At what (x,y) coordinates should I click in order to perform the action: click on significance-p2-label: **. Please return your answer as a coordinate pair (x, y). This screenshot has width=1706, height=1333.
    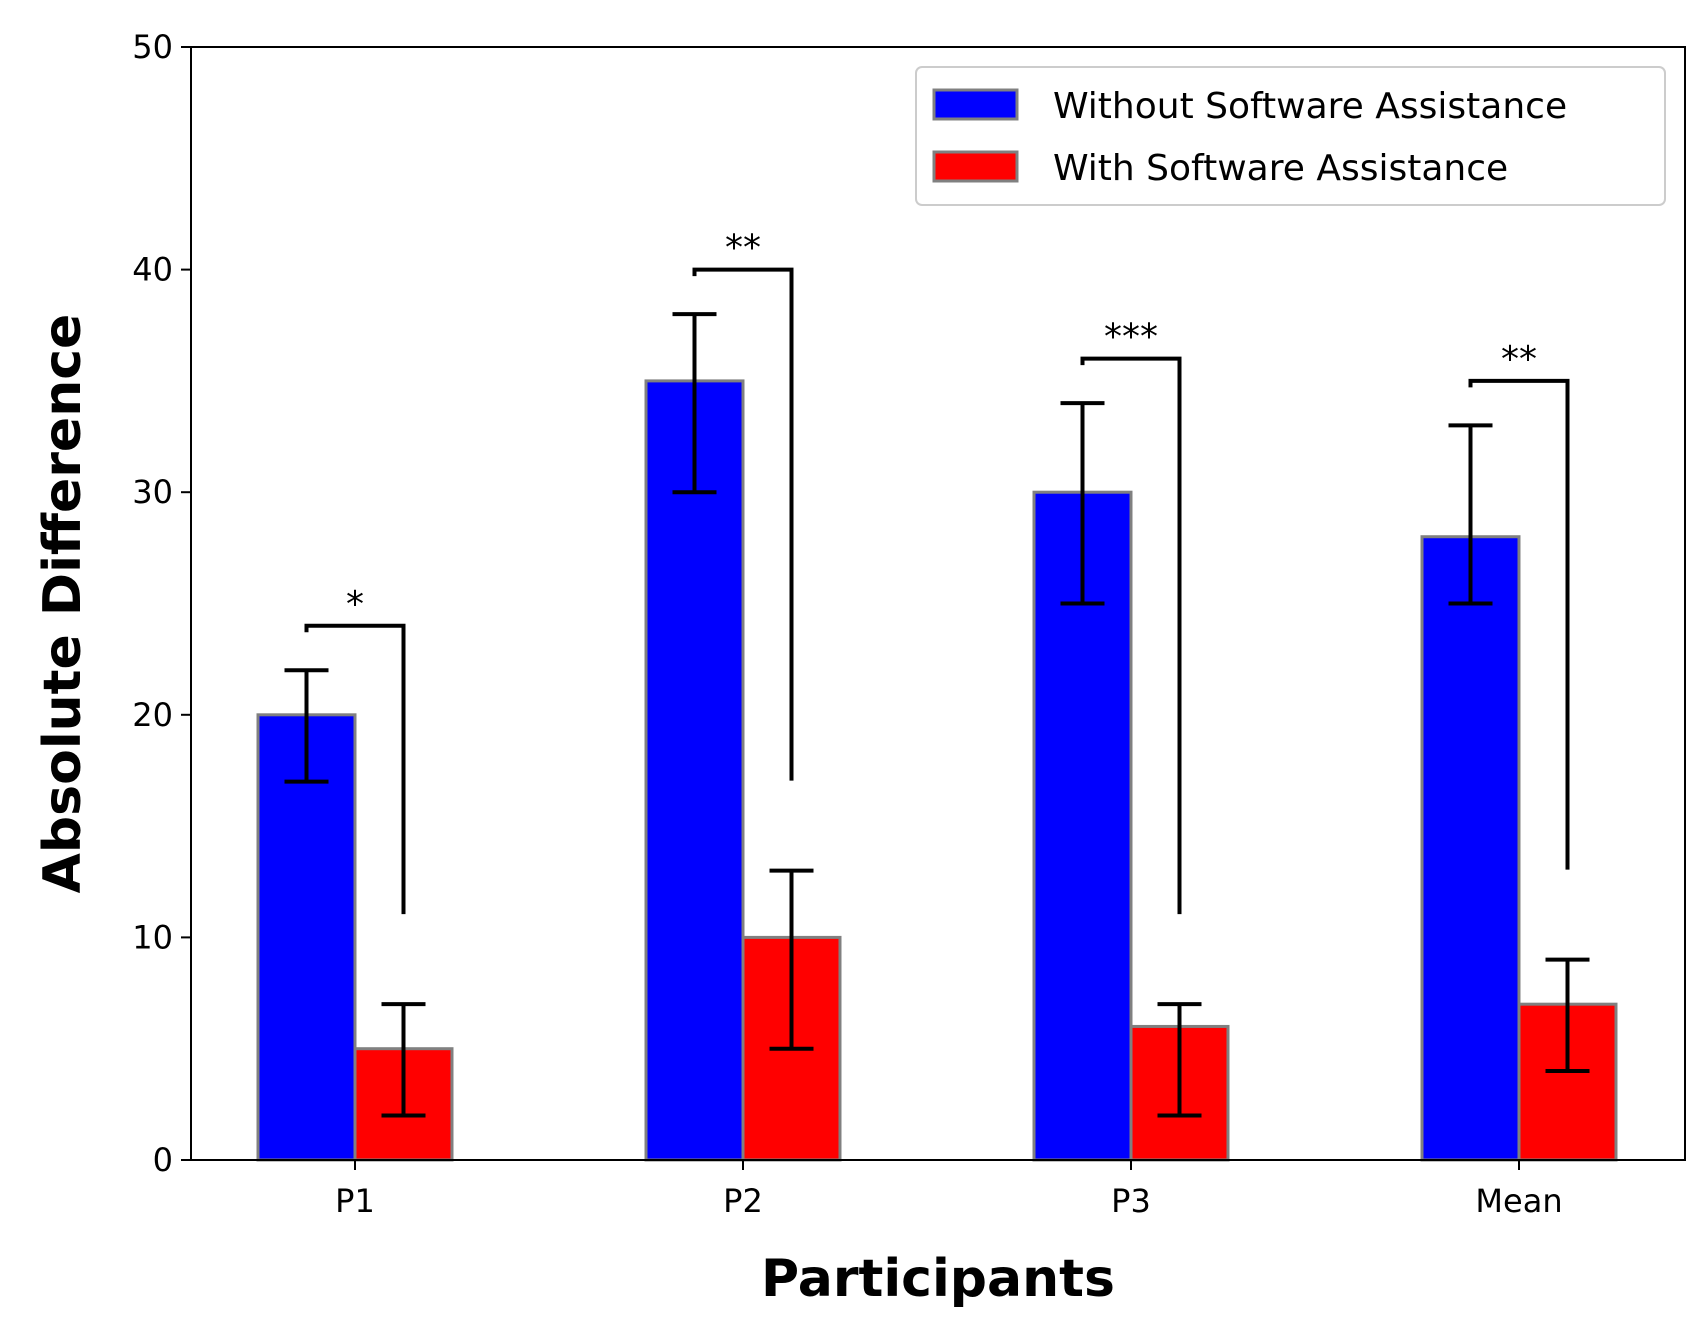
    Looking at the image, I should click on (743, 248).